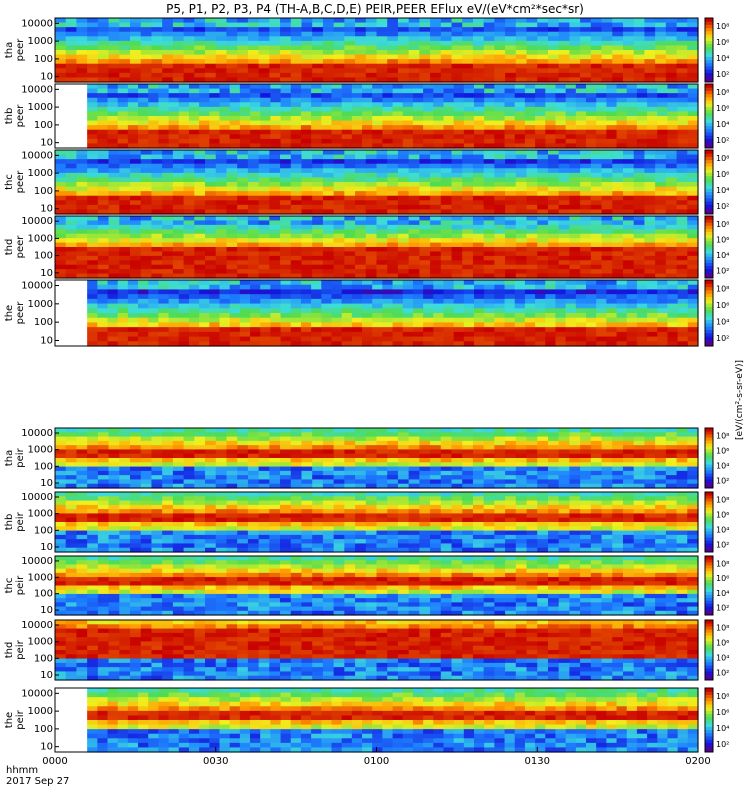 The image size is (750, 800). Describe the element at coordinates (9, 182) in the screenshot. I see `panel-label: thc` at that location.